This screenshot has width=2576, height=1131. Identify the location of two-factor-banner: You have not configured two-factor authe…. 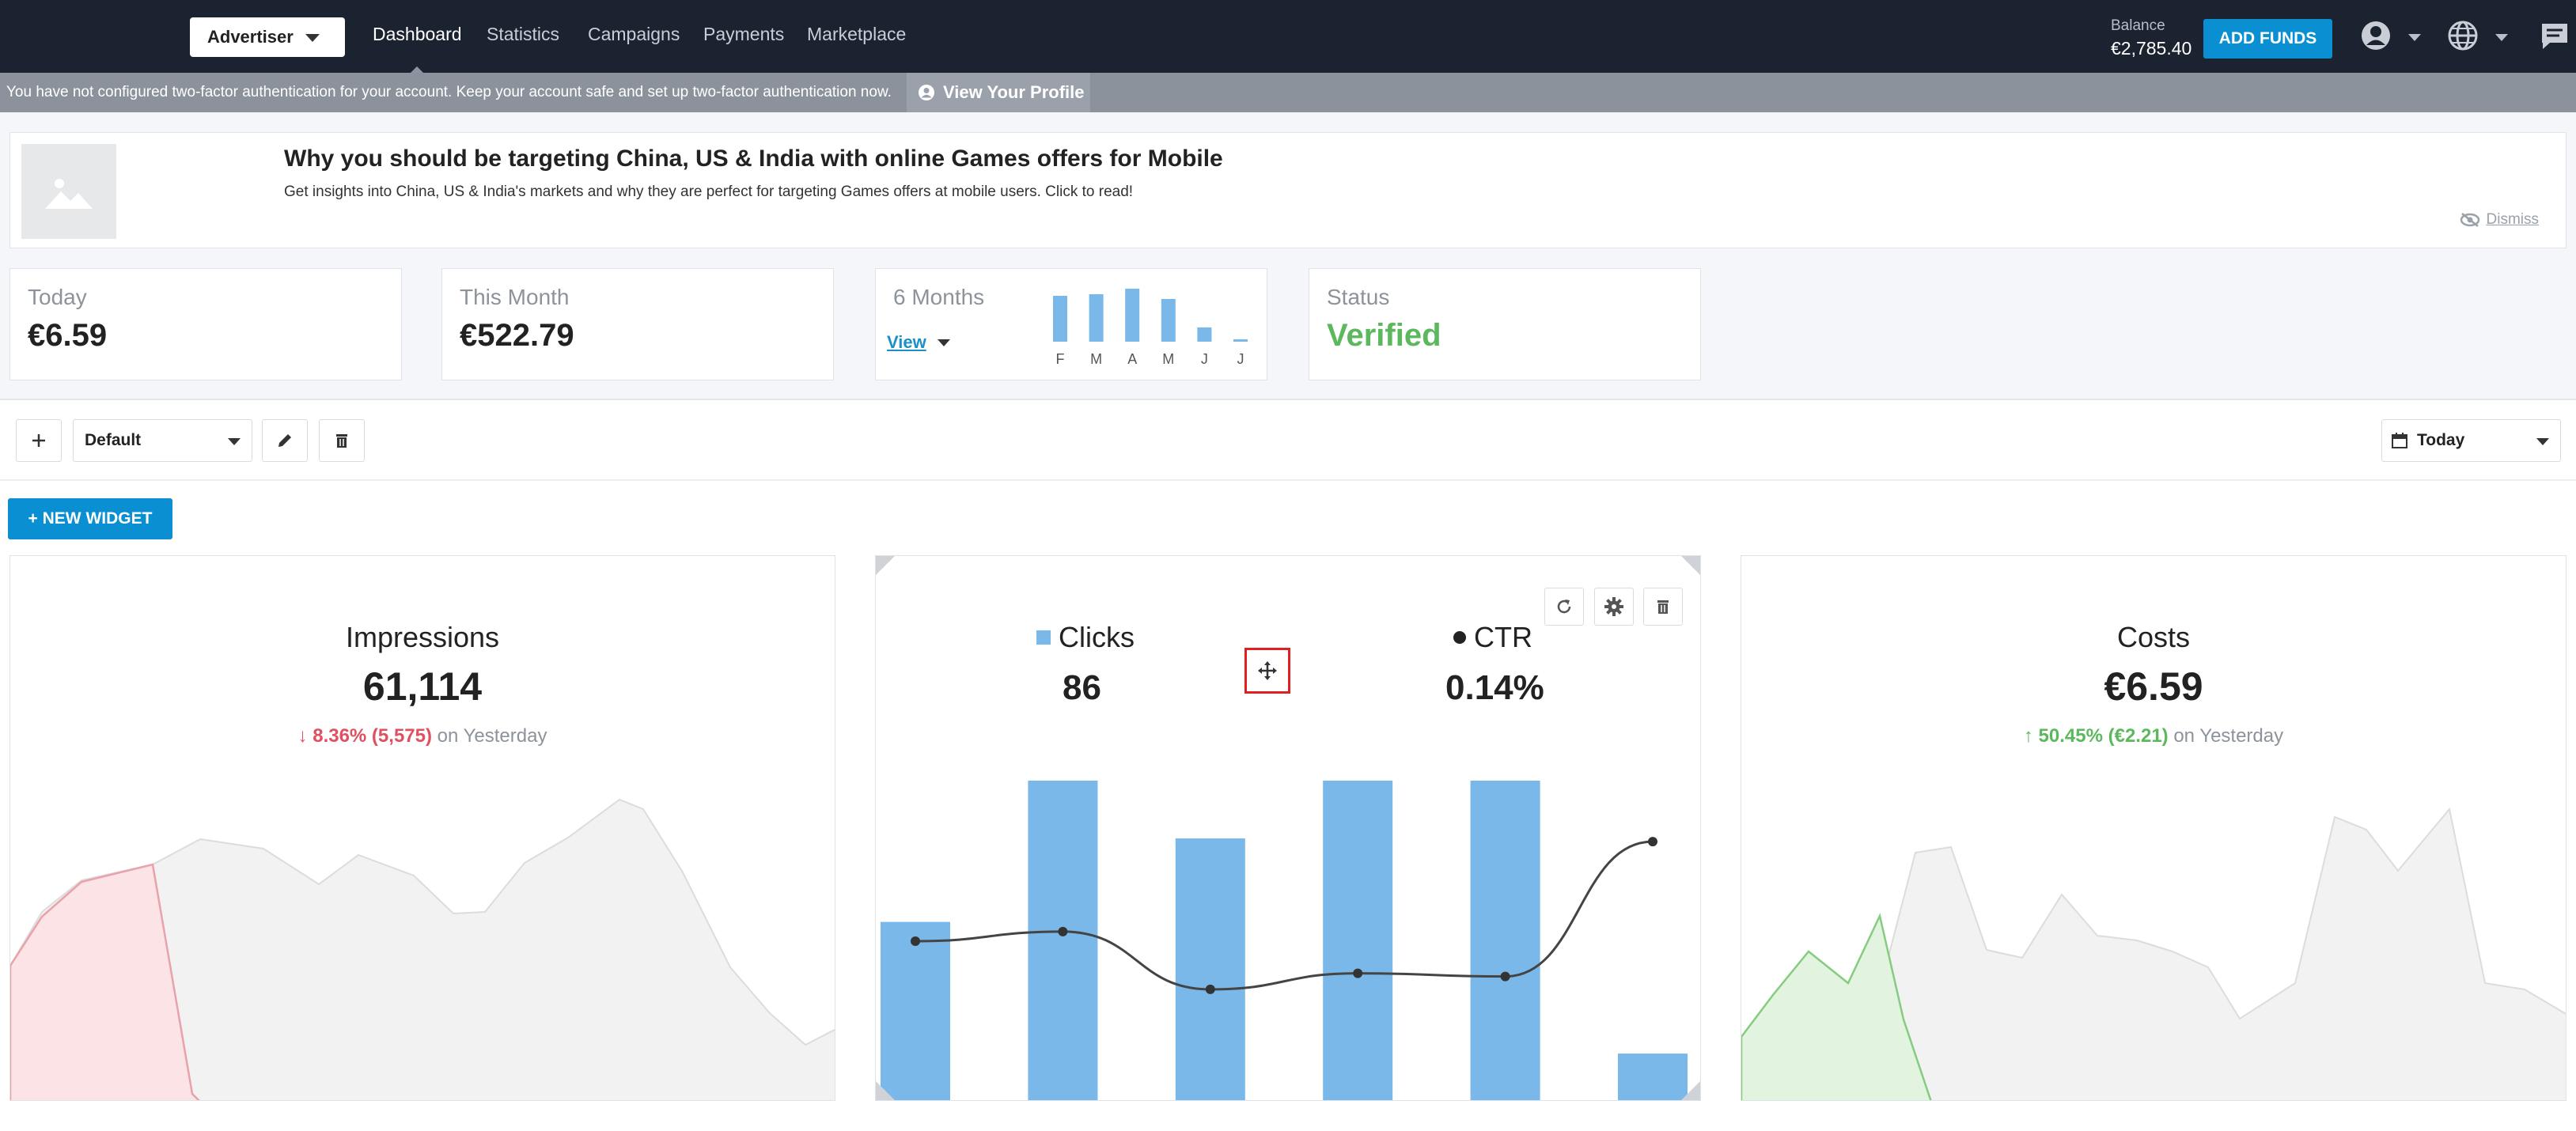
(1288, 92).